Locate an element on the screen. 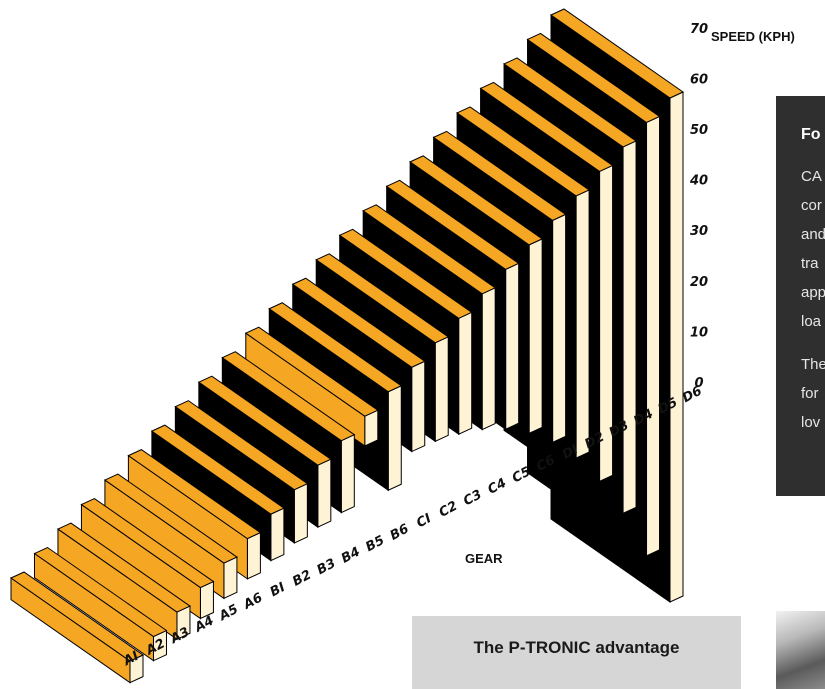  bar-side-B3 is located at coordinates (324, 493).